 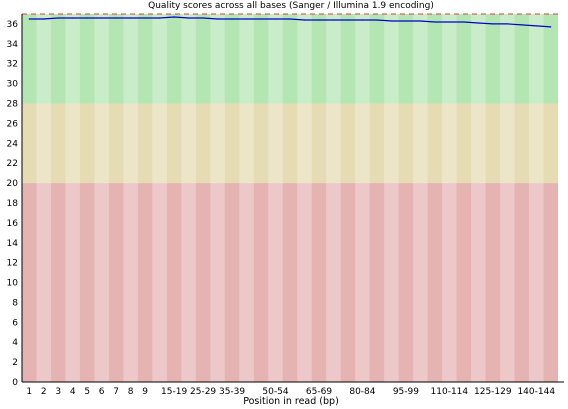 I want to click on x-tick-label: 15-19, so click(x=174, y=392).